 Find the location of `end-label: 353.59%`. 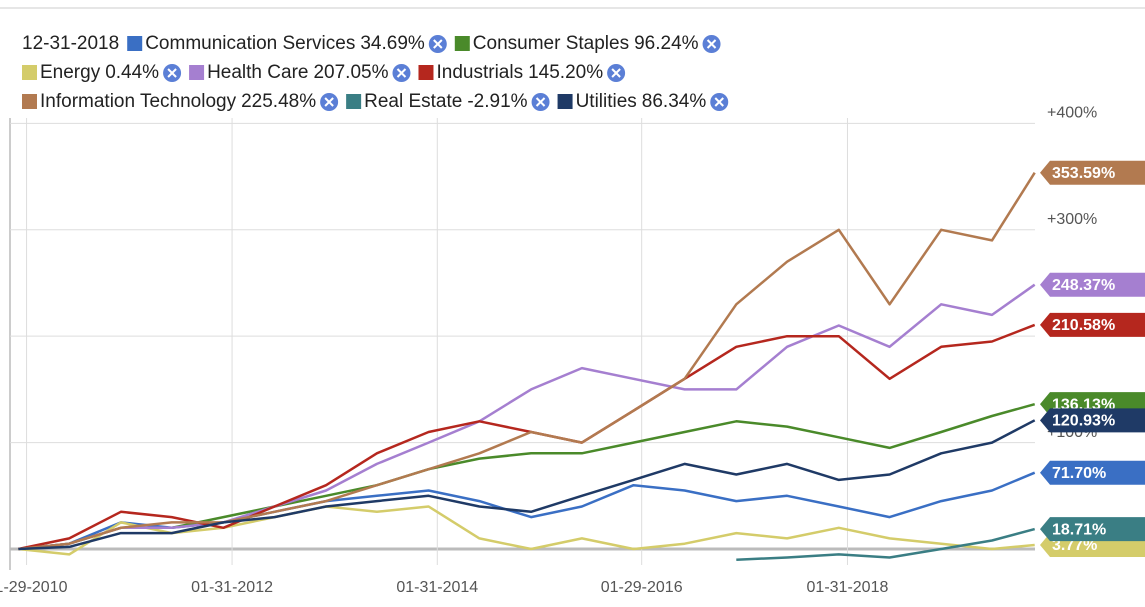

end-label: 353.59% is located at coordinates (1083, 173).